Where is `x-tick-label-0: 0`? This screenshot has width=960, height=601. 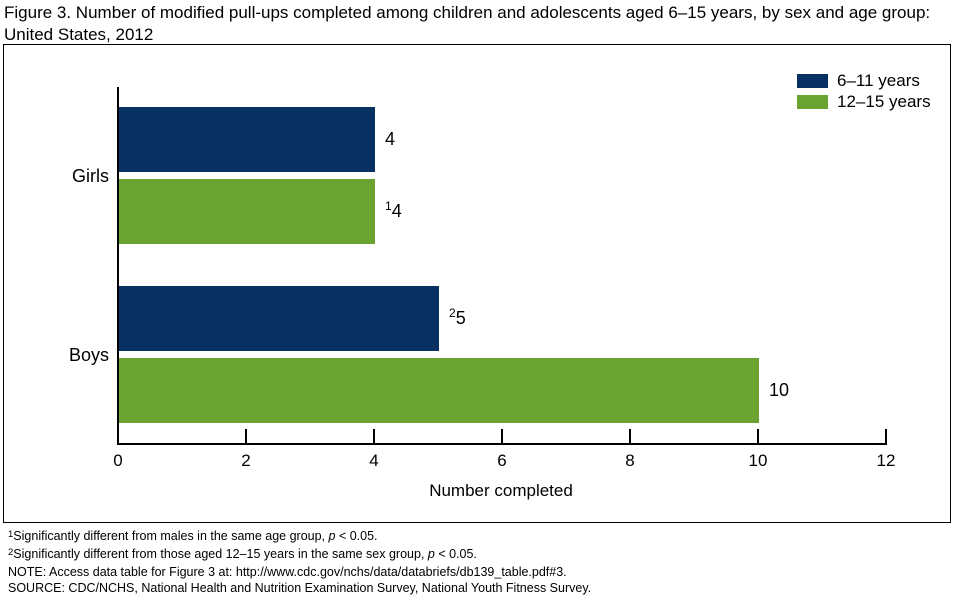
x-tick-label-0: 0 is located at coordinates (118, 460).